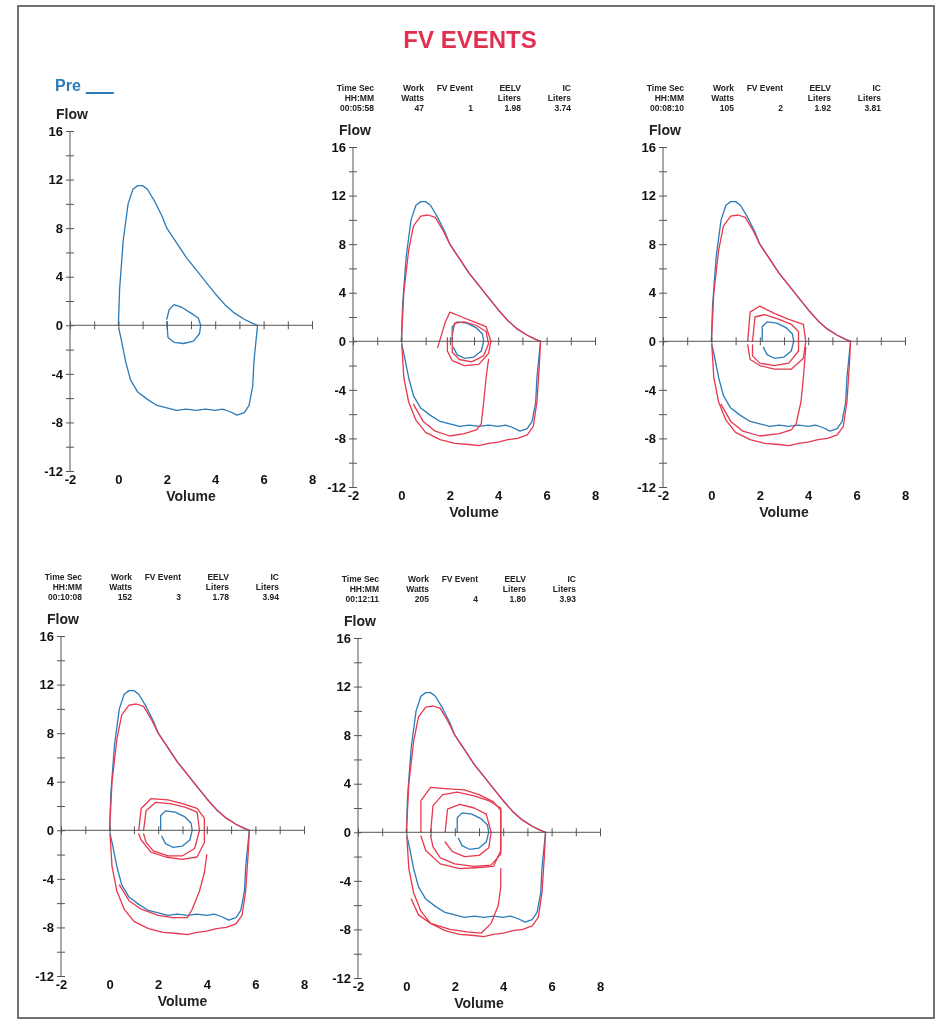  Describe the element at coordinates (413, 98) in the screenshot. I see `text: Work Watts 47` at that location.